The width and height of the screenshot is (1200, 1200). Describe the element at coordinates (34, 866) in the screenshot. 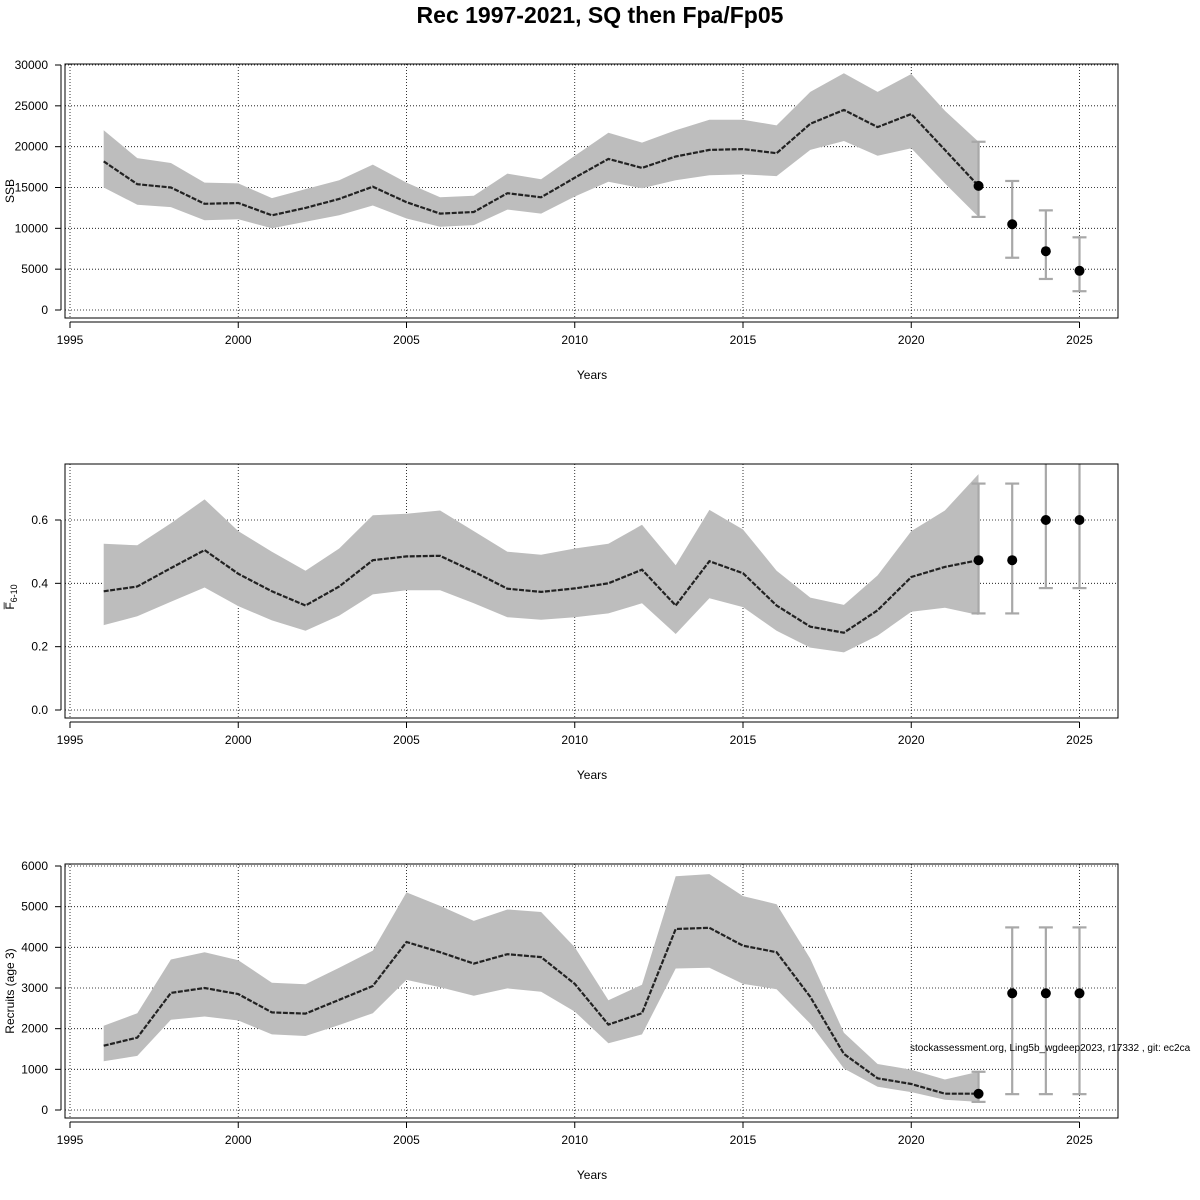

I see `y-tick-label: 6000` at that location.